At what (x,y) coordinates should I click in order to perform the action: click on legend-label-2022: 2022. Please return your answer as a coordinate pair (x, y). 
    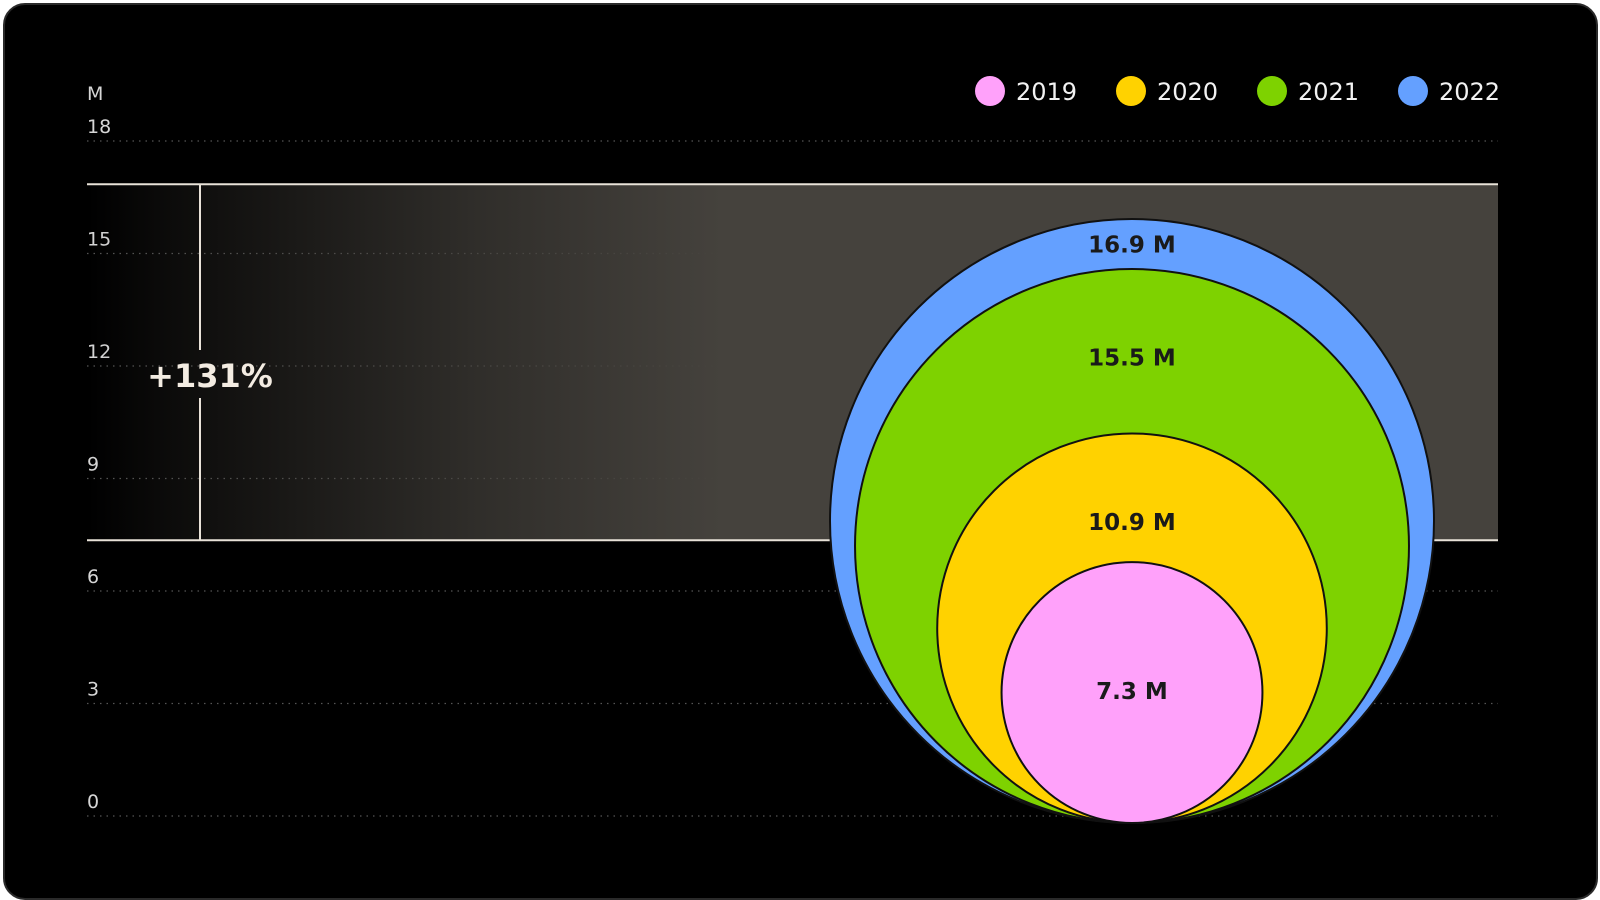
    Looking at the image, I should click on (1469, 92).